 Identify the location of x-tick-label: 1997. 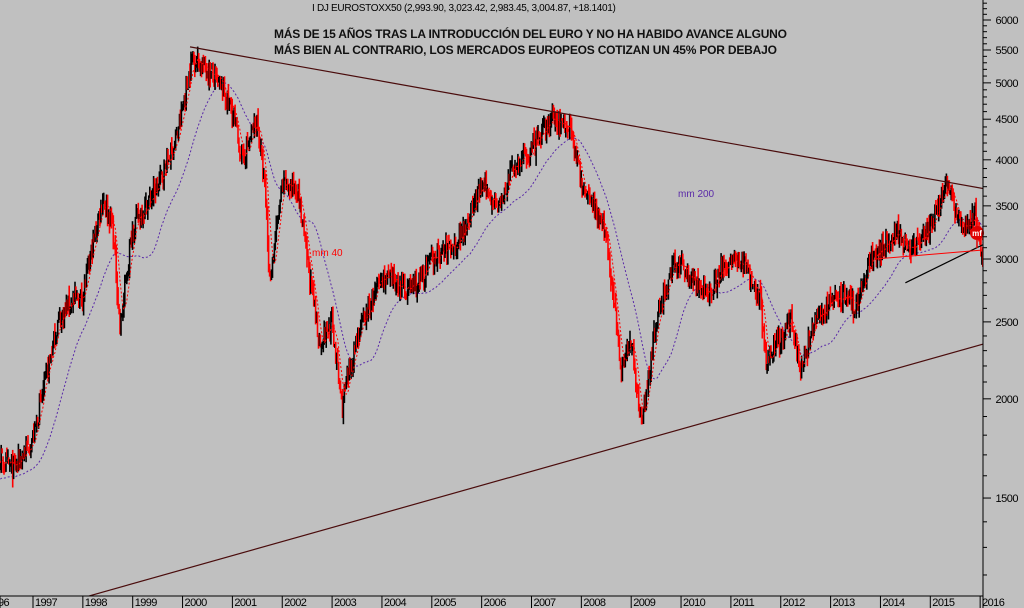
(46, 602).